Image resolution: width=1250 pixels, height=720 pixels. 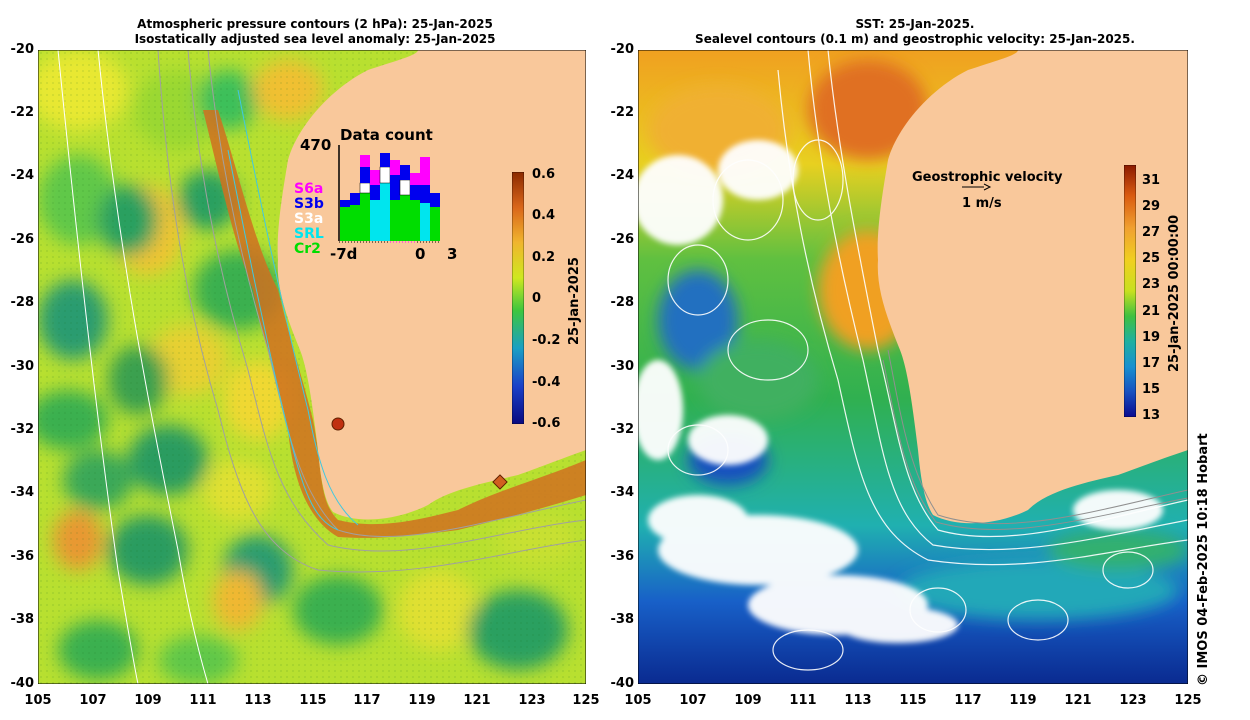 I want to click on sst-tick-9: 13, so click(x=1151, y=415).